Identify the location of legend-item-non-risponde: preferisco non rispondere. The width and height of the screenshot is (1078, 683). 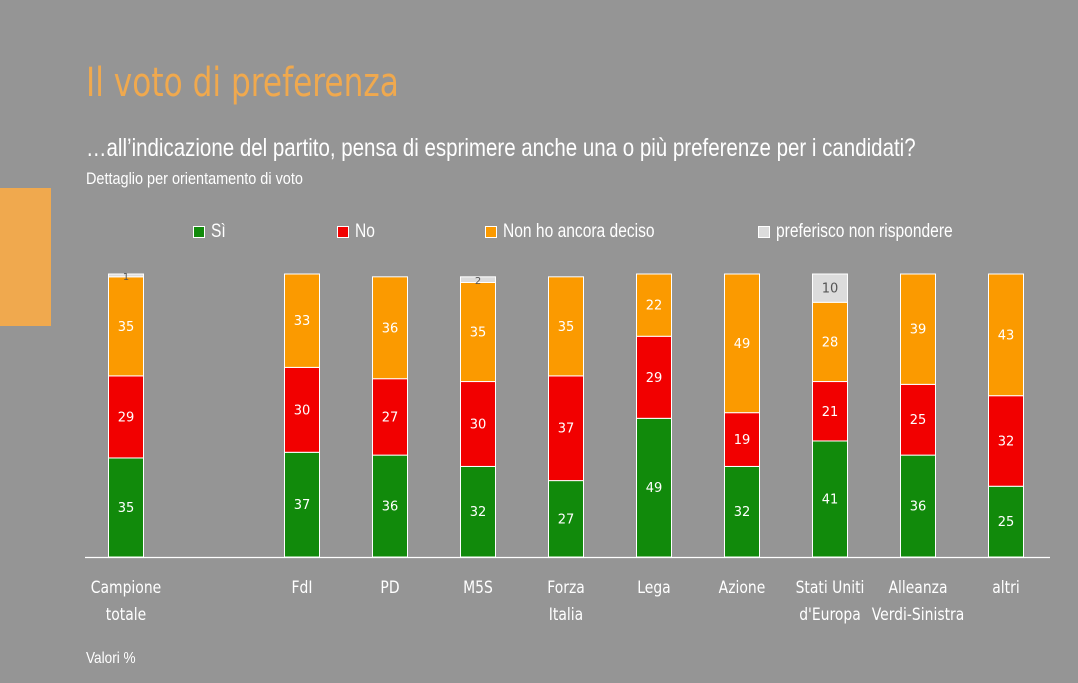
(874, 232).